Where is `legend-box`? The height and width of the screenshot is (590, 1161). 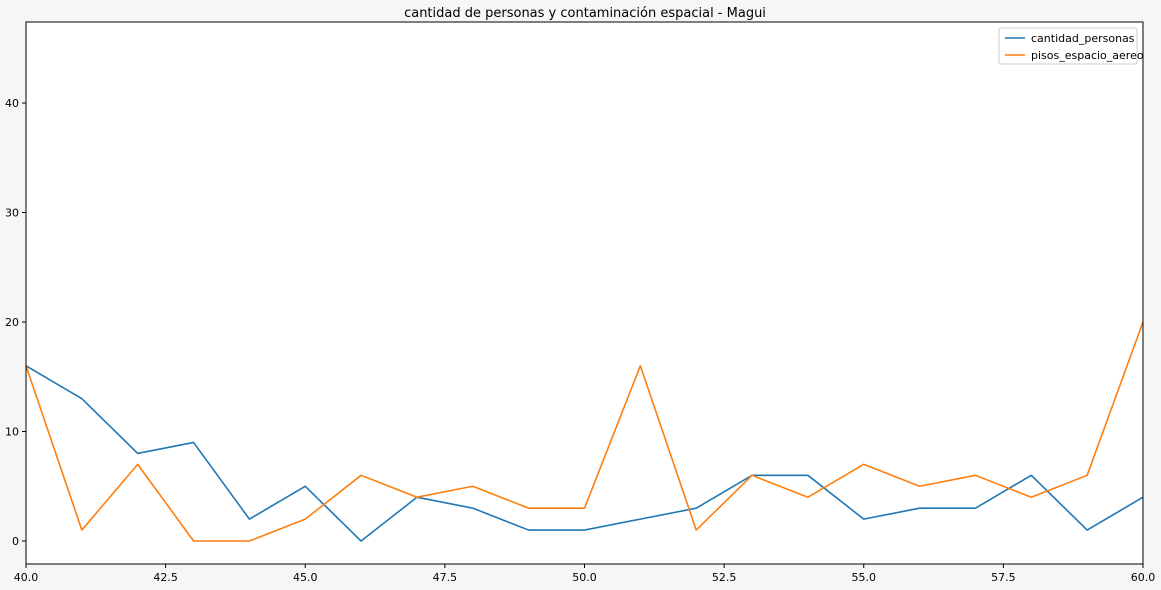 legend-box is located at coordinates (1068, 46).